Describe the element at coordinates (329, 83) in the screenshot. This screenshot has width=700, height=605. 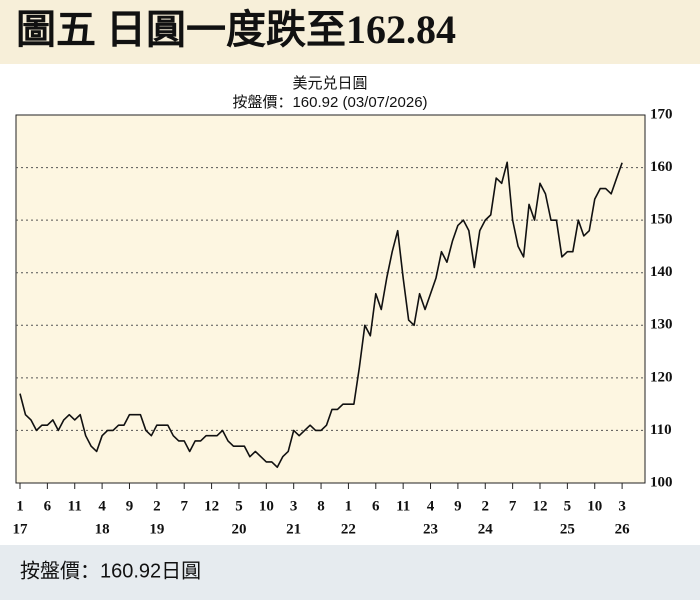
I see `chart-subtitle: 美元兑日圓` at that location.